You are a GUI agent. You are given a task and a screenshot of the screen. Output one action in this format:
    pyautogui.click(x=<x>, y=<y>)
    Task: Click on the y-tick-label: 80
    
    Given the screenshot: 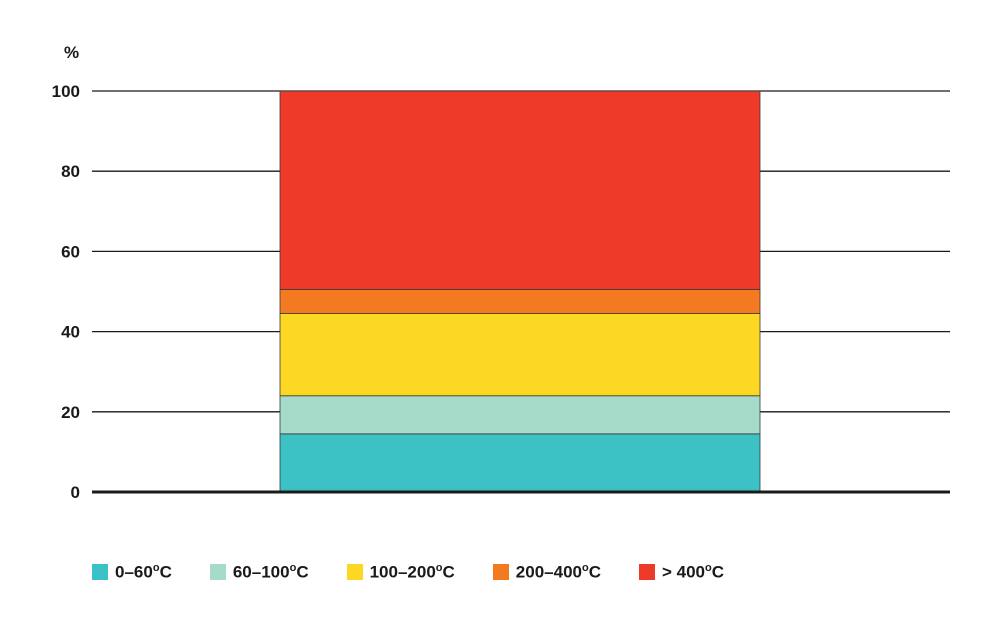 What is the action you would take?
    pyautogui.click(x=70, y=171)
    